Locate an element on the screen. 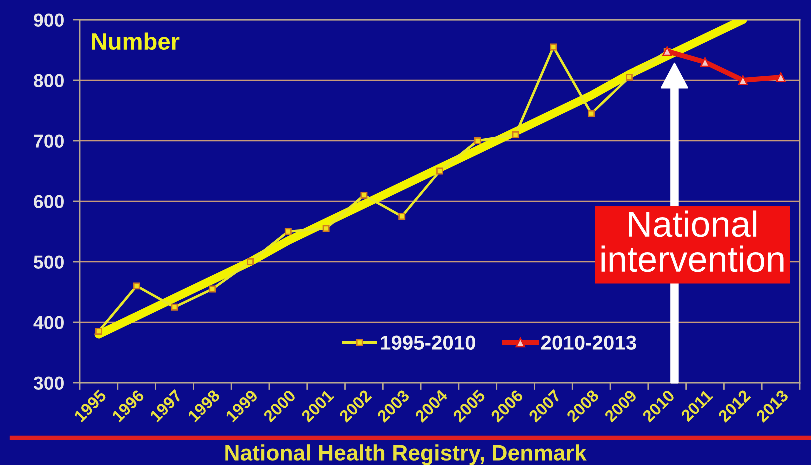 The width and height of the screenshot is (811, 465). y-tick-label: 400 is located at coordinates (49, 323).